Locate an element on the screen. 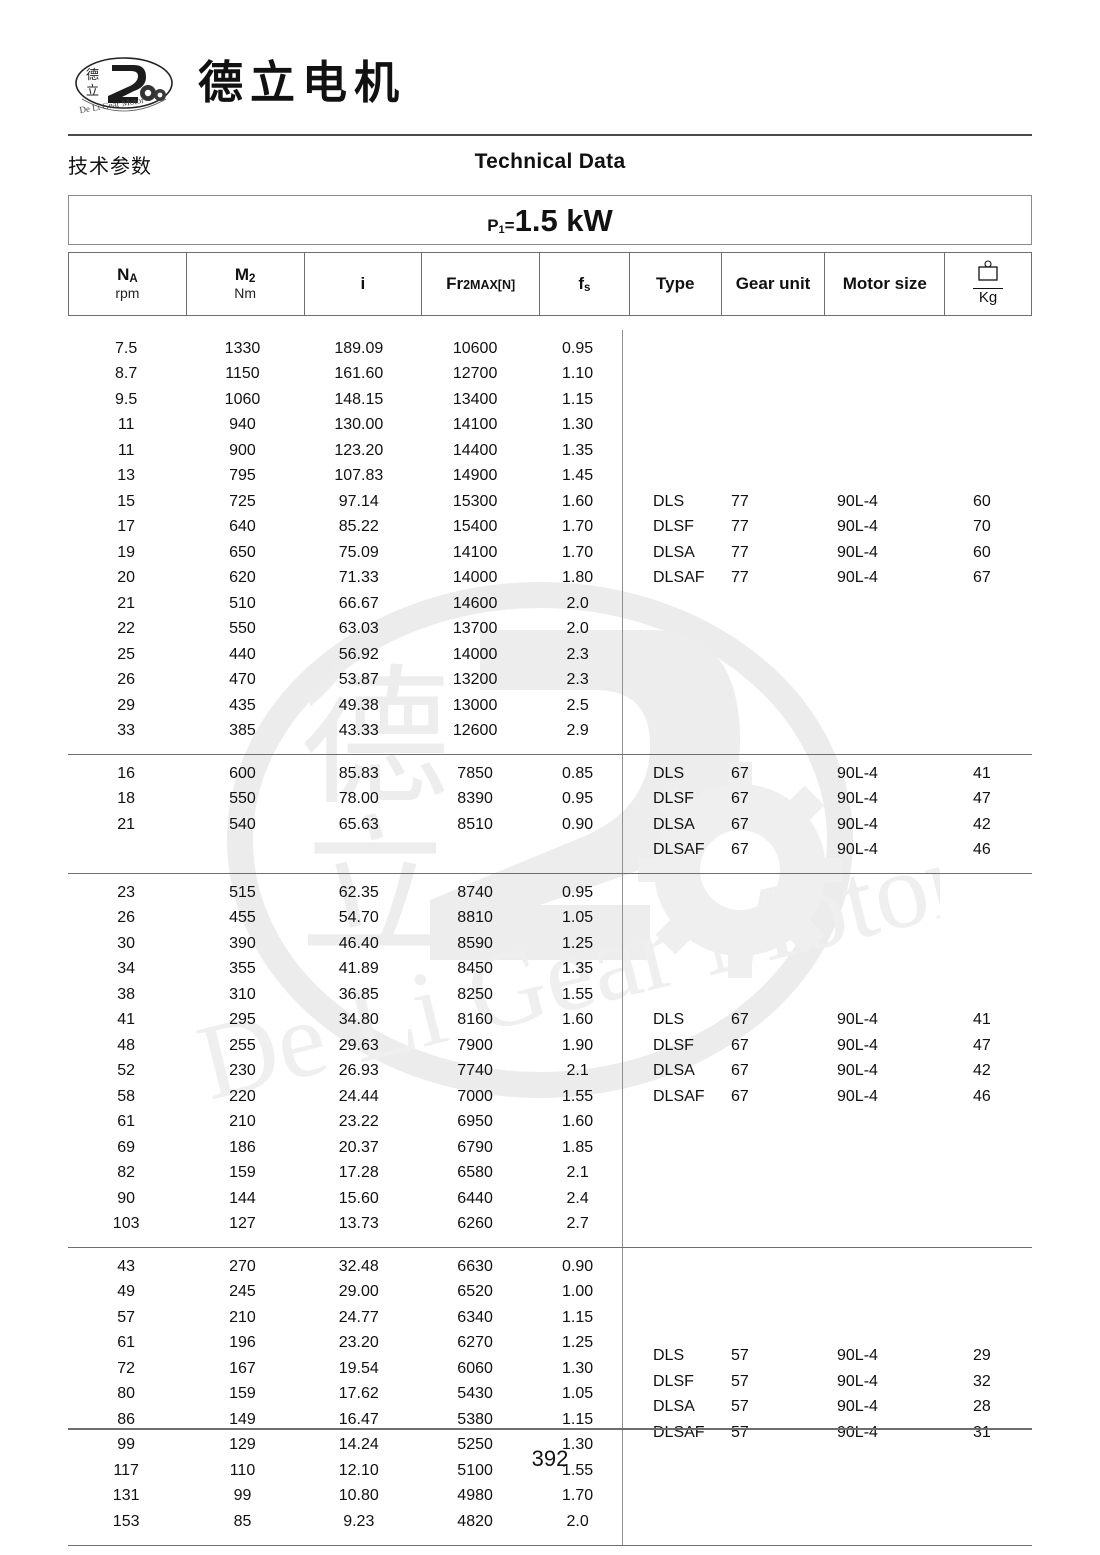 The width and height of the screenshot is (1100, 1555). table-row: 38 310 36.85 8250 1.55 is located at coordinates (345, 995).